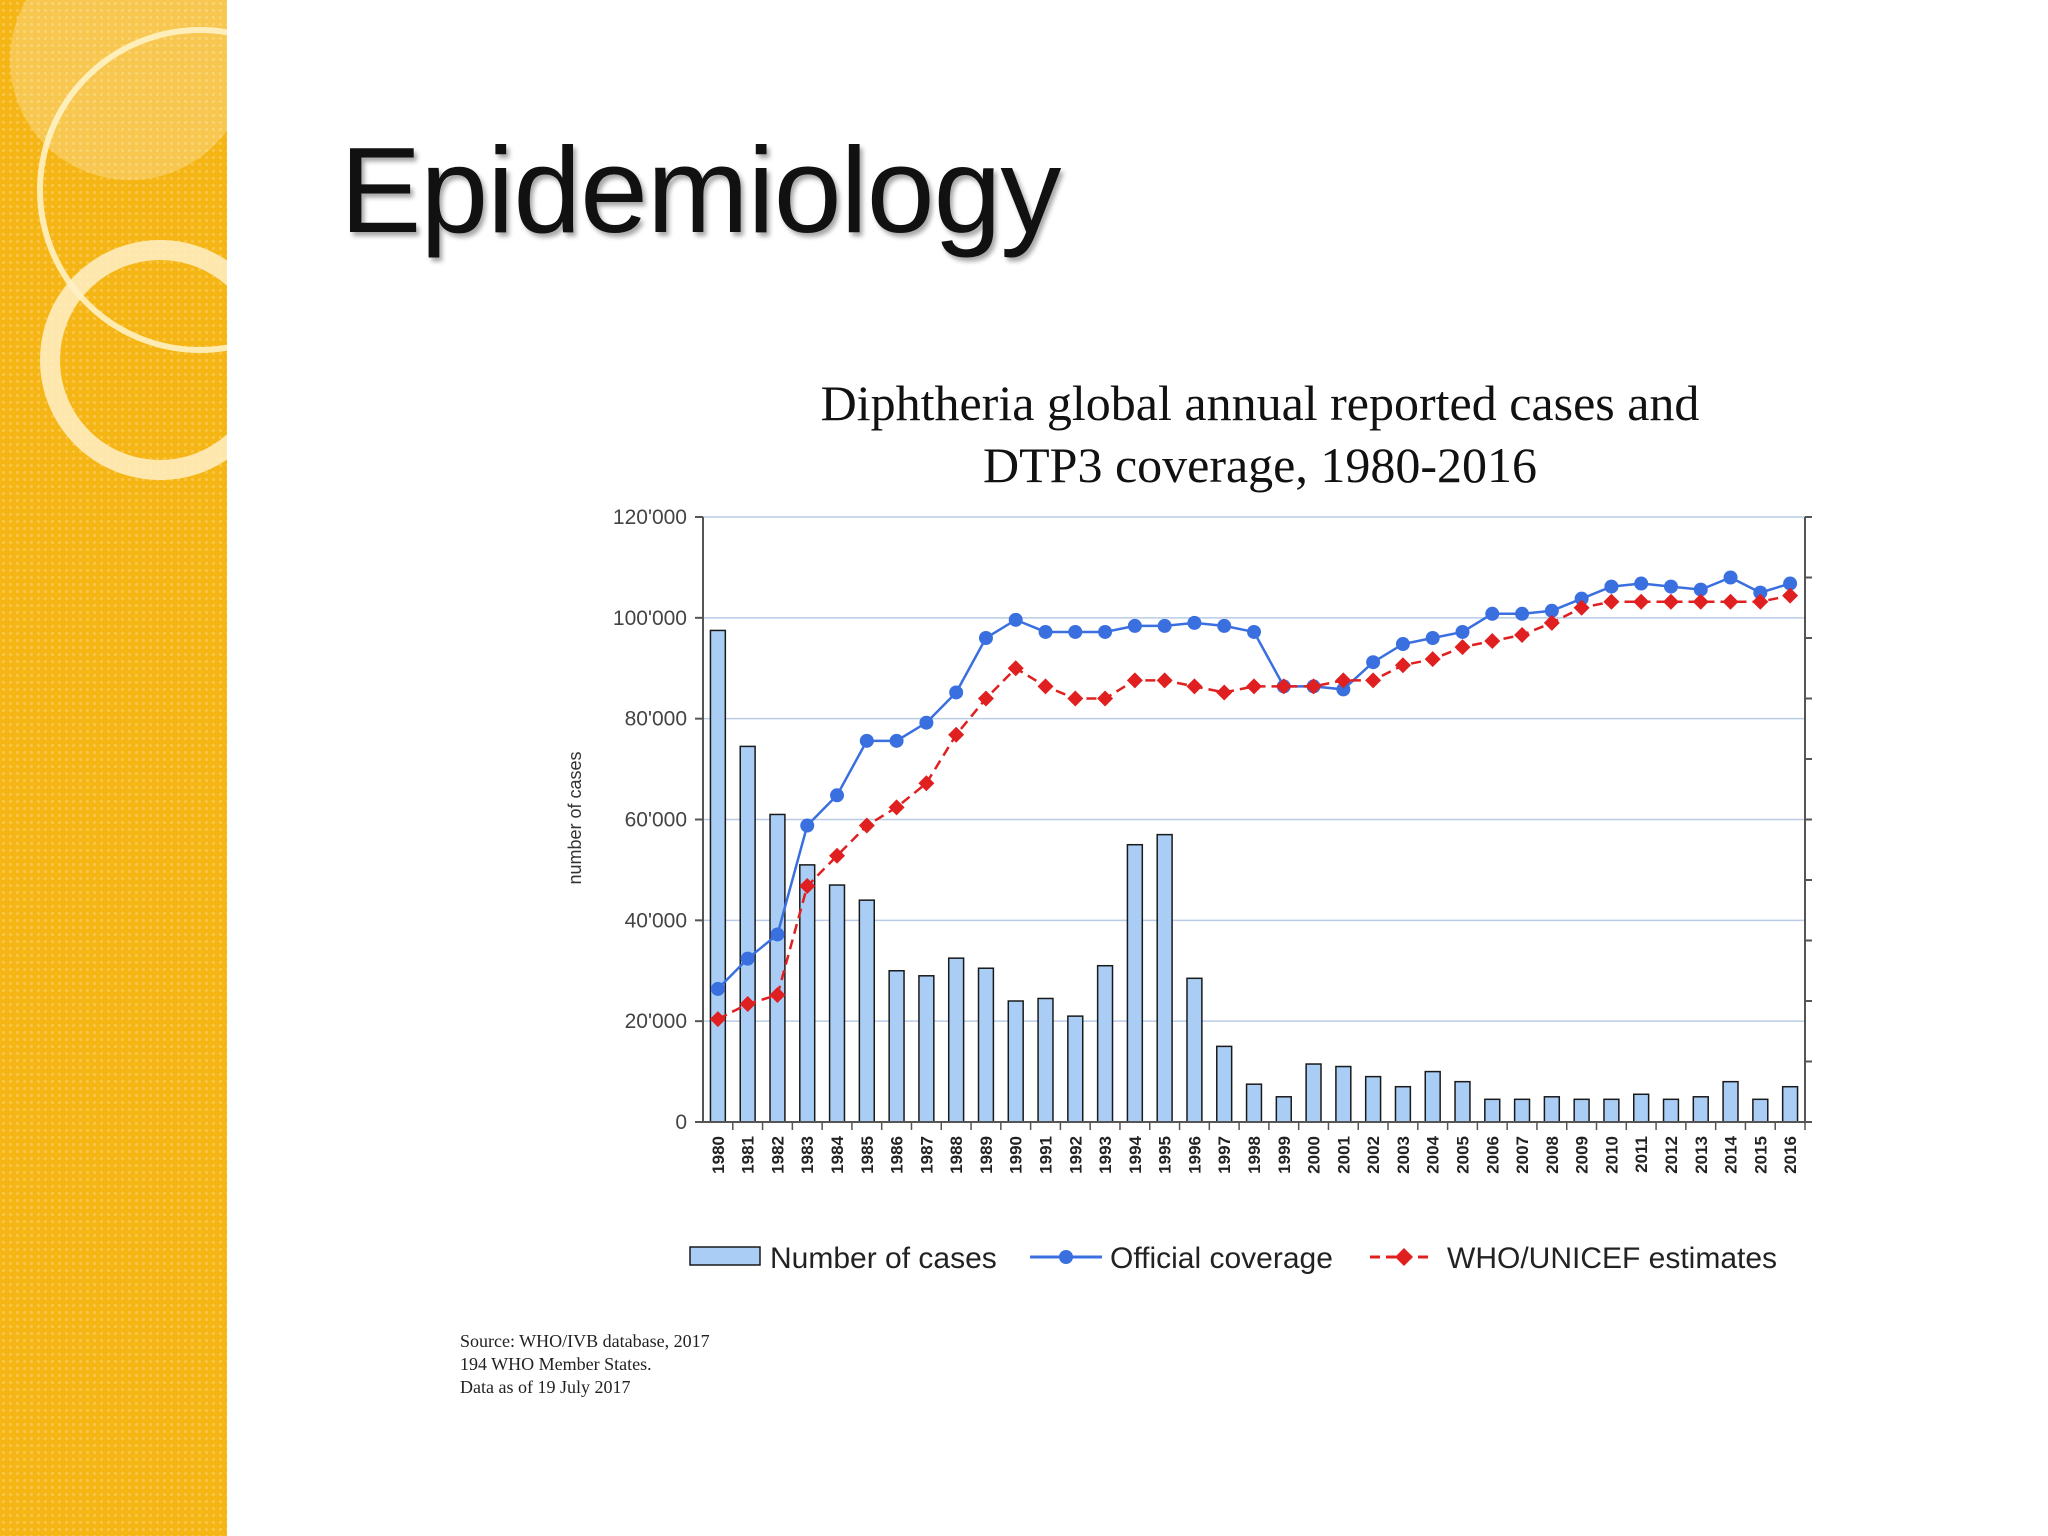 This screenshot has width=2048, height=1536. Describe the element at coordinates (1343, 680) in the screenshot. I see `estimate-point-2001` at that location.